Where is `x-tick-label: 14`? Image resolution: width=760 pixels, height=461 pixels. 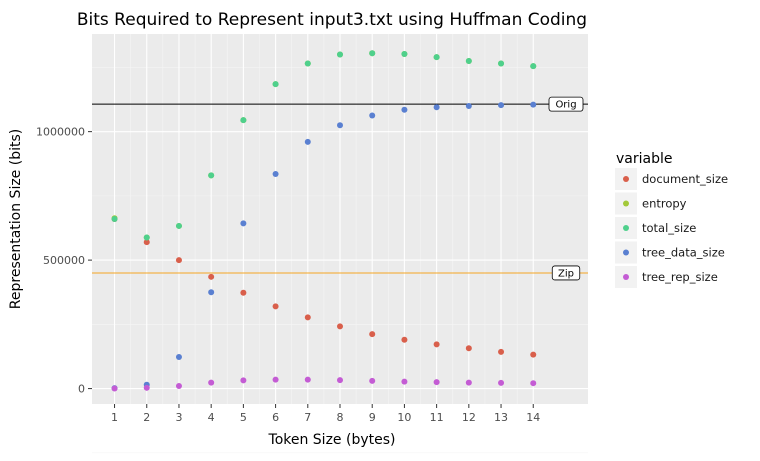
x-tick-label: 14 is located at coordinates (533, 417).